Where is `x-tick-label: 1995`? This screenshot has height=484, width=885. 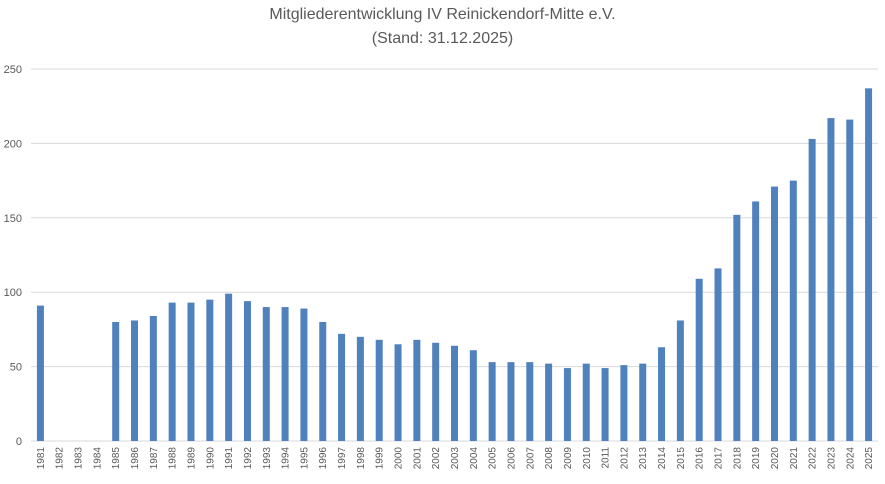 x-tick-label: 1995 is located at coordinates (304, 458).